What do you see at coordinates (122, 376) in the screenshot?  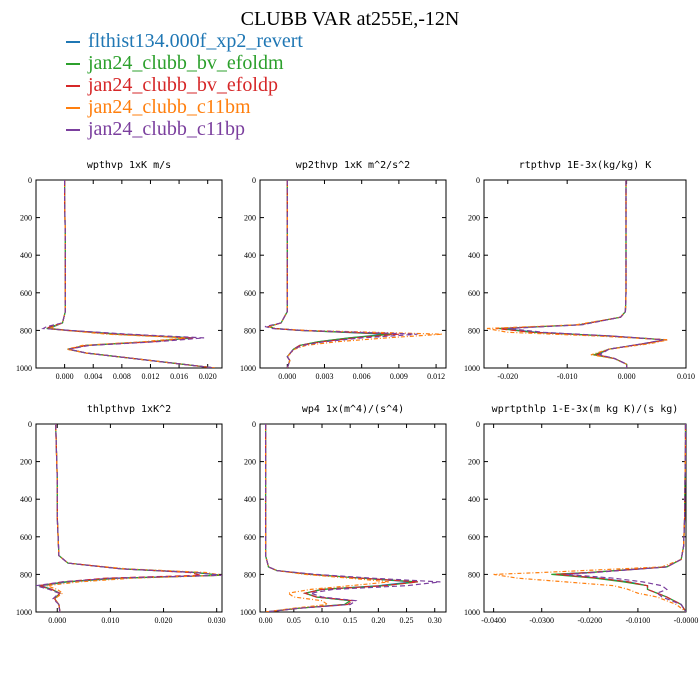 I see `x-tick-label: 0.008` at bounding box center [122, 376].